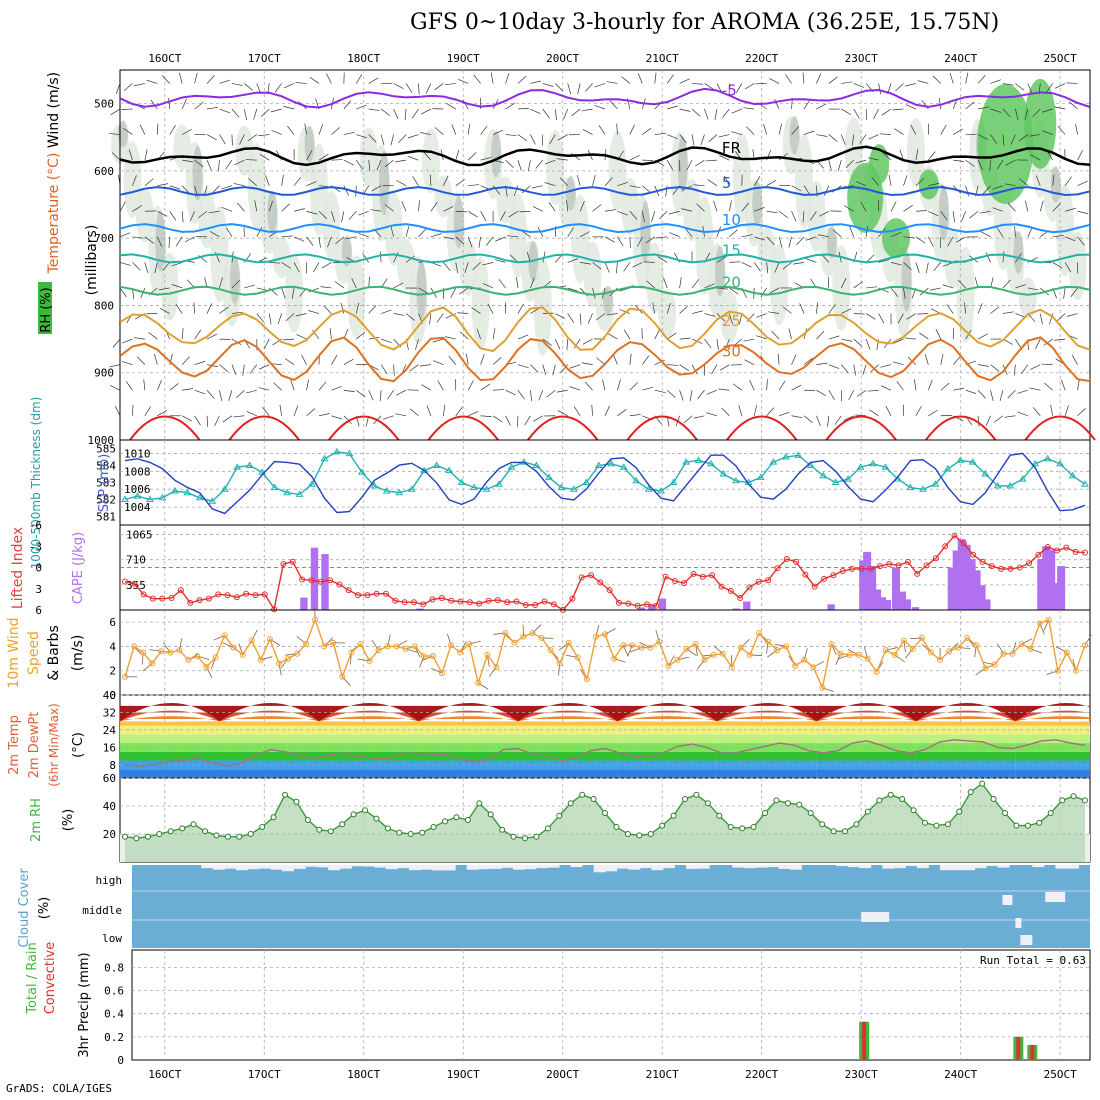 This screenshot has height=1100, width=1100. I want to click on isotherm-35-loop, so click(364, 428).